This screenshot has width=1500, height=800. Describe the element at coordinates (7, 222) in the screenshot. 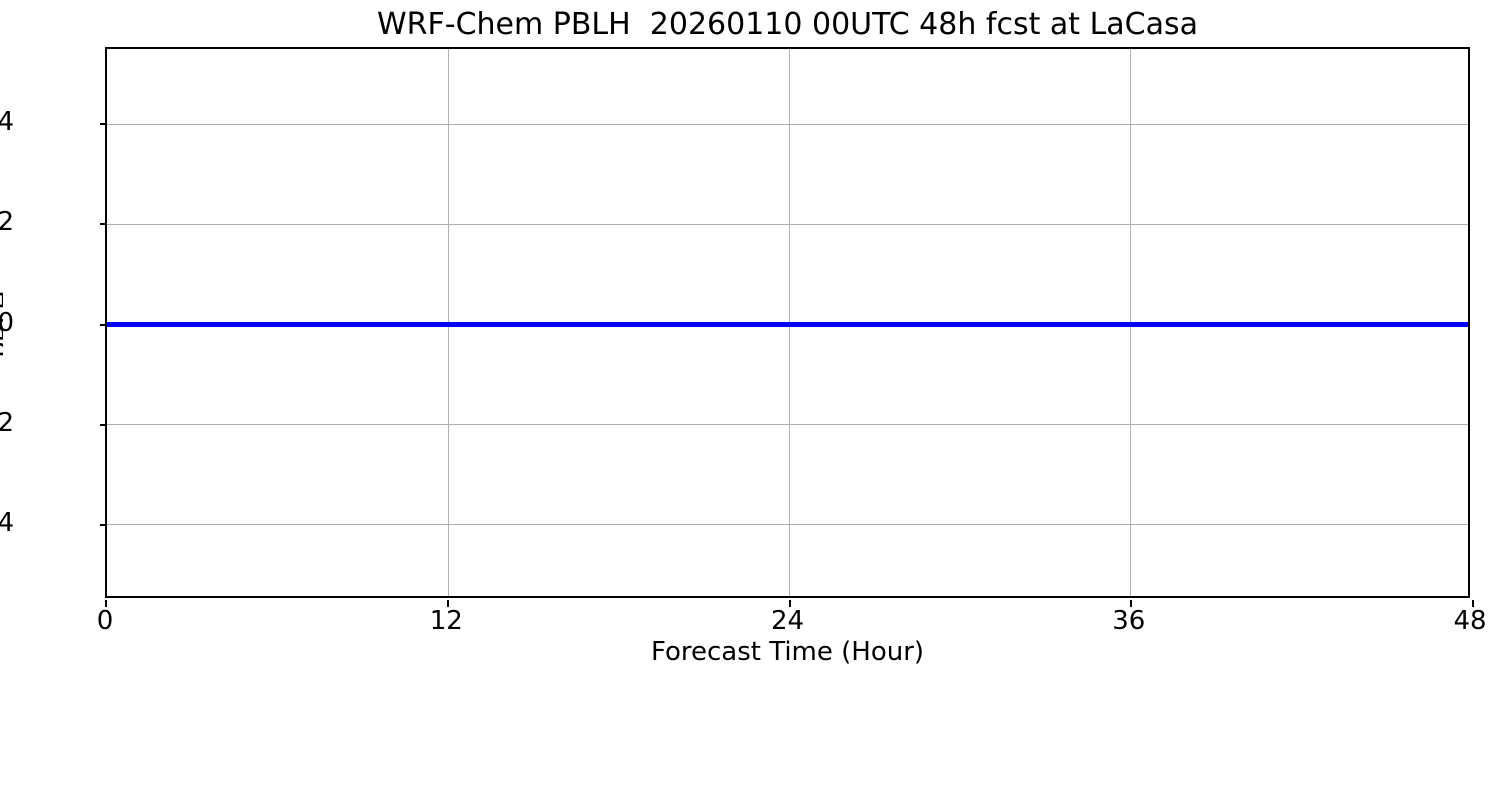

I see `y-tick-label: 0.02` at that location.